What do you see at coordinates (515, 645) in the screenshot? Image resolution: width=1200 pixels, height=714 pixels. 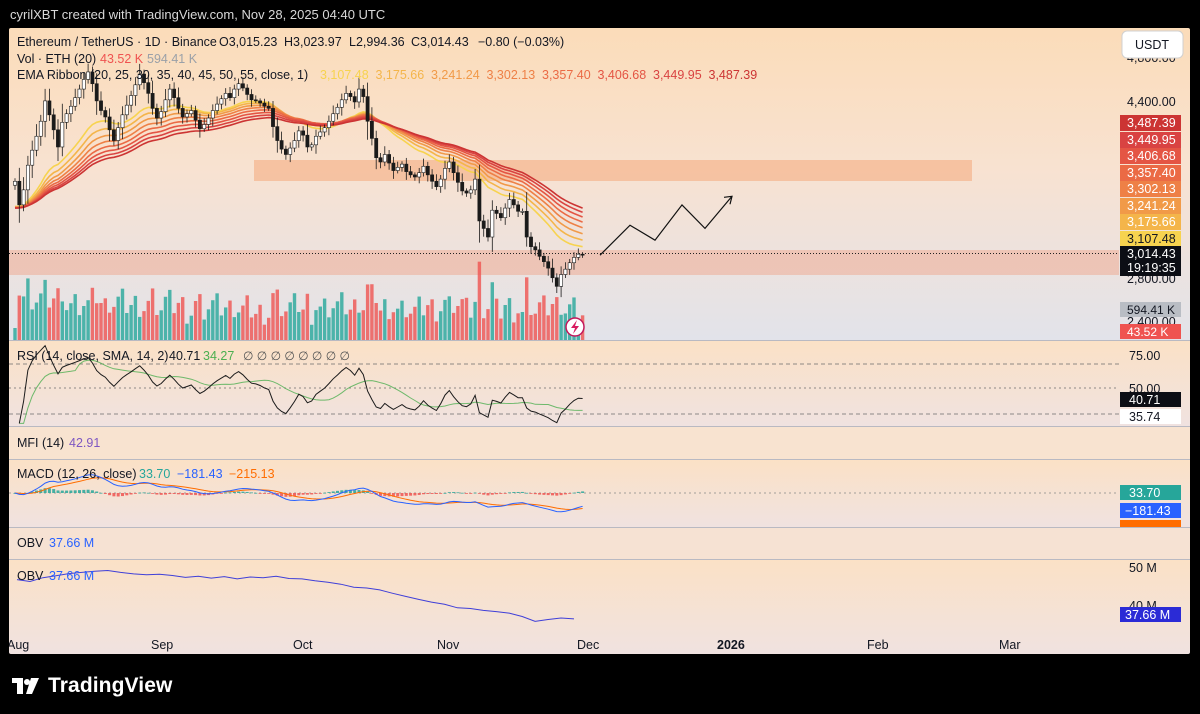 I see `time-axis: Aug Sep Oct Nov Dec 2026 Feb Mar` at bounding box center [515, 645].